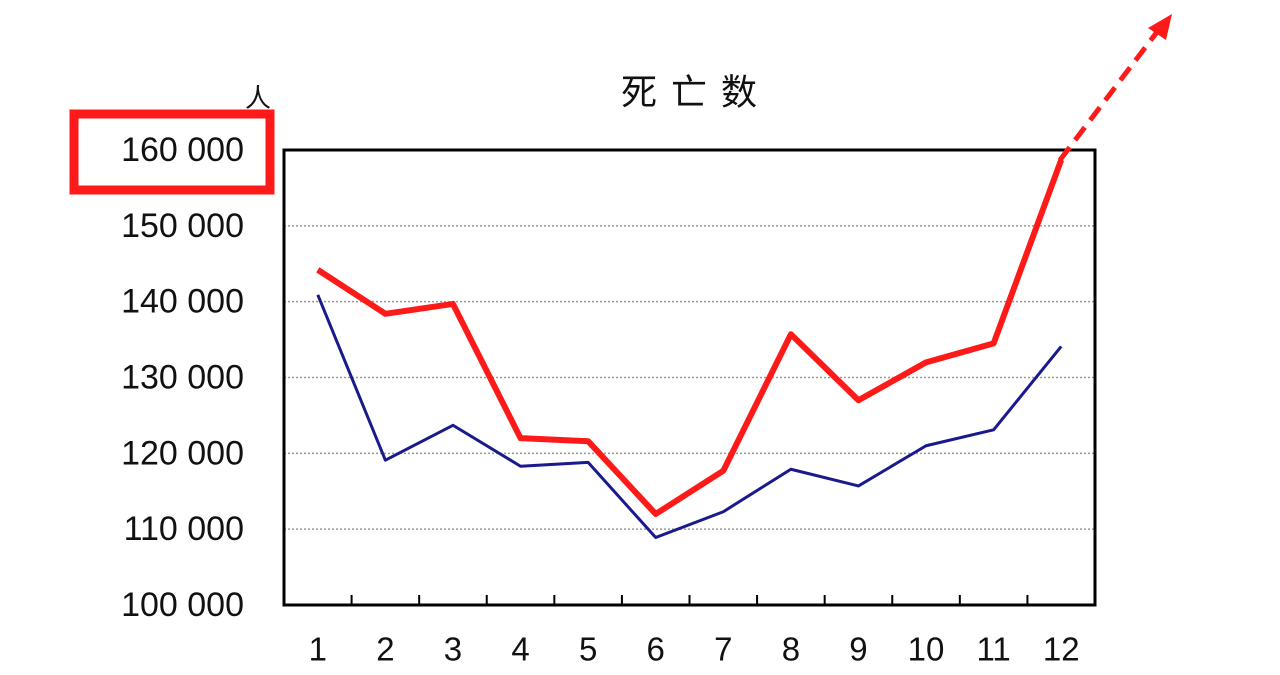 This screenshot has width=1280, height=675. What do you see at coordinates (318, 649) in the screenshot?
I see `x-tick-label: 1` at bounding box center [318, 649].